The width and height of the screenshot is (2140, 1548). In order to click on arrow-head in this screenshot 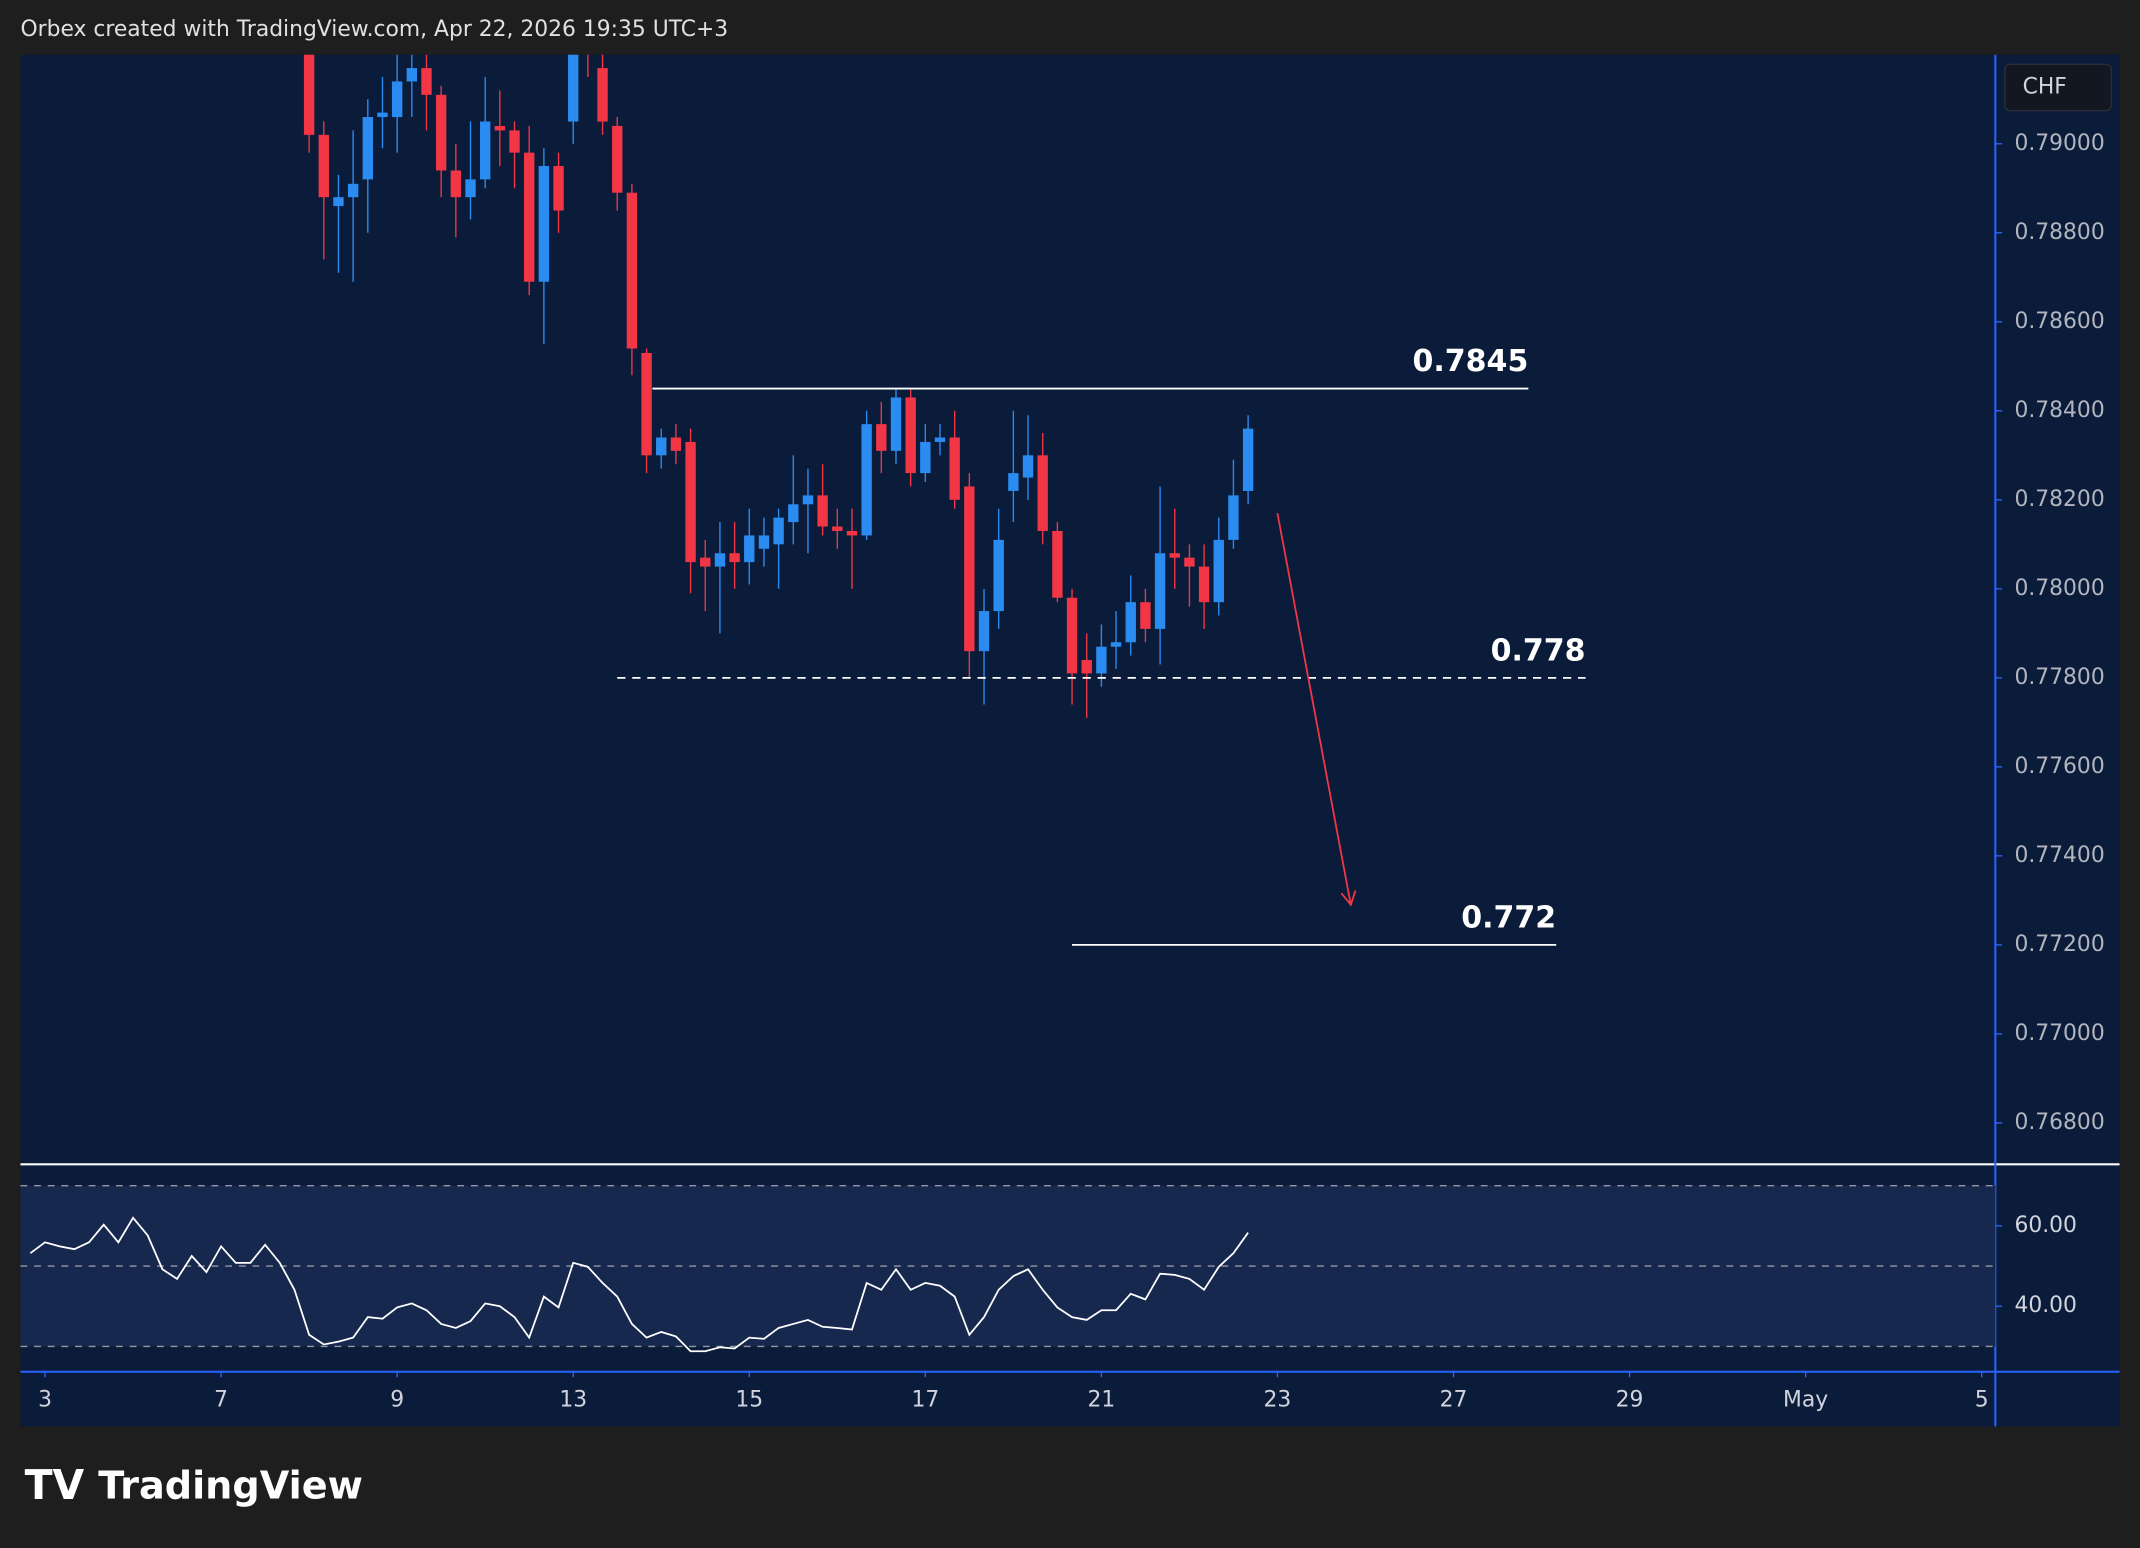, I will do `click(1348, 898)`.